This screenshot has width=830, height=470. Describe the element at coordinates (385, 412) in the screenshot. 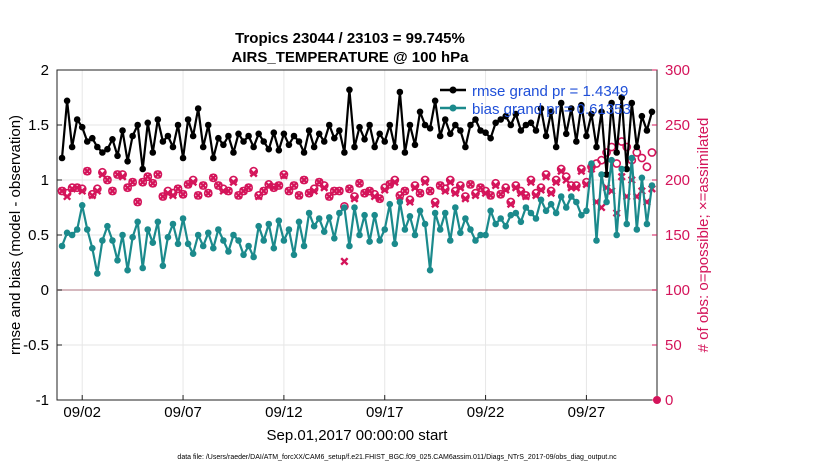

I see `x-tick-label: 09/17` at that location.